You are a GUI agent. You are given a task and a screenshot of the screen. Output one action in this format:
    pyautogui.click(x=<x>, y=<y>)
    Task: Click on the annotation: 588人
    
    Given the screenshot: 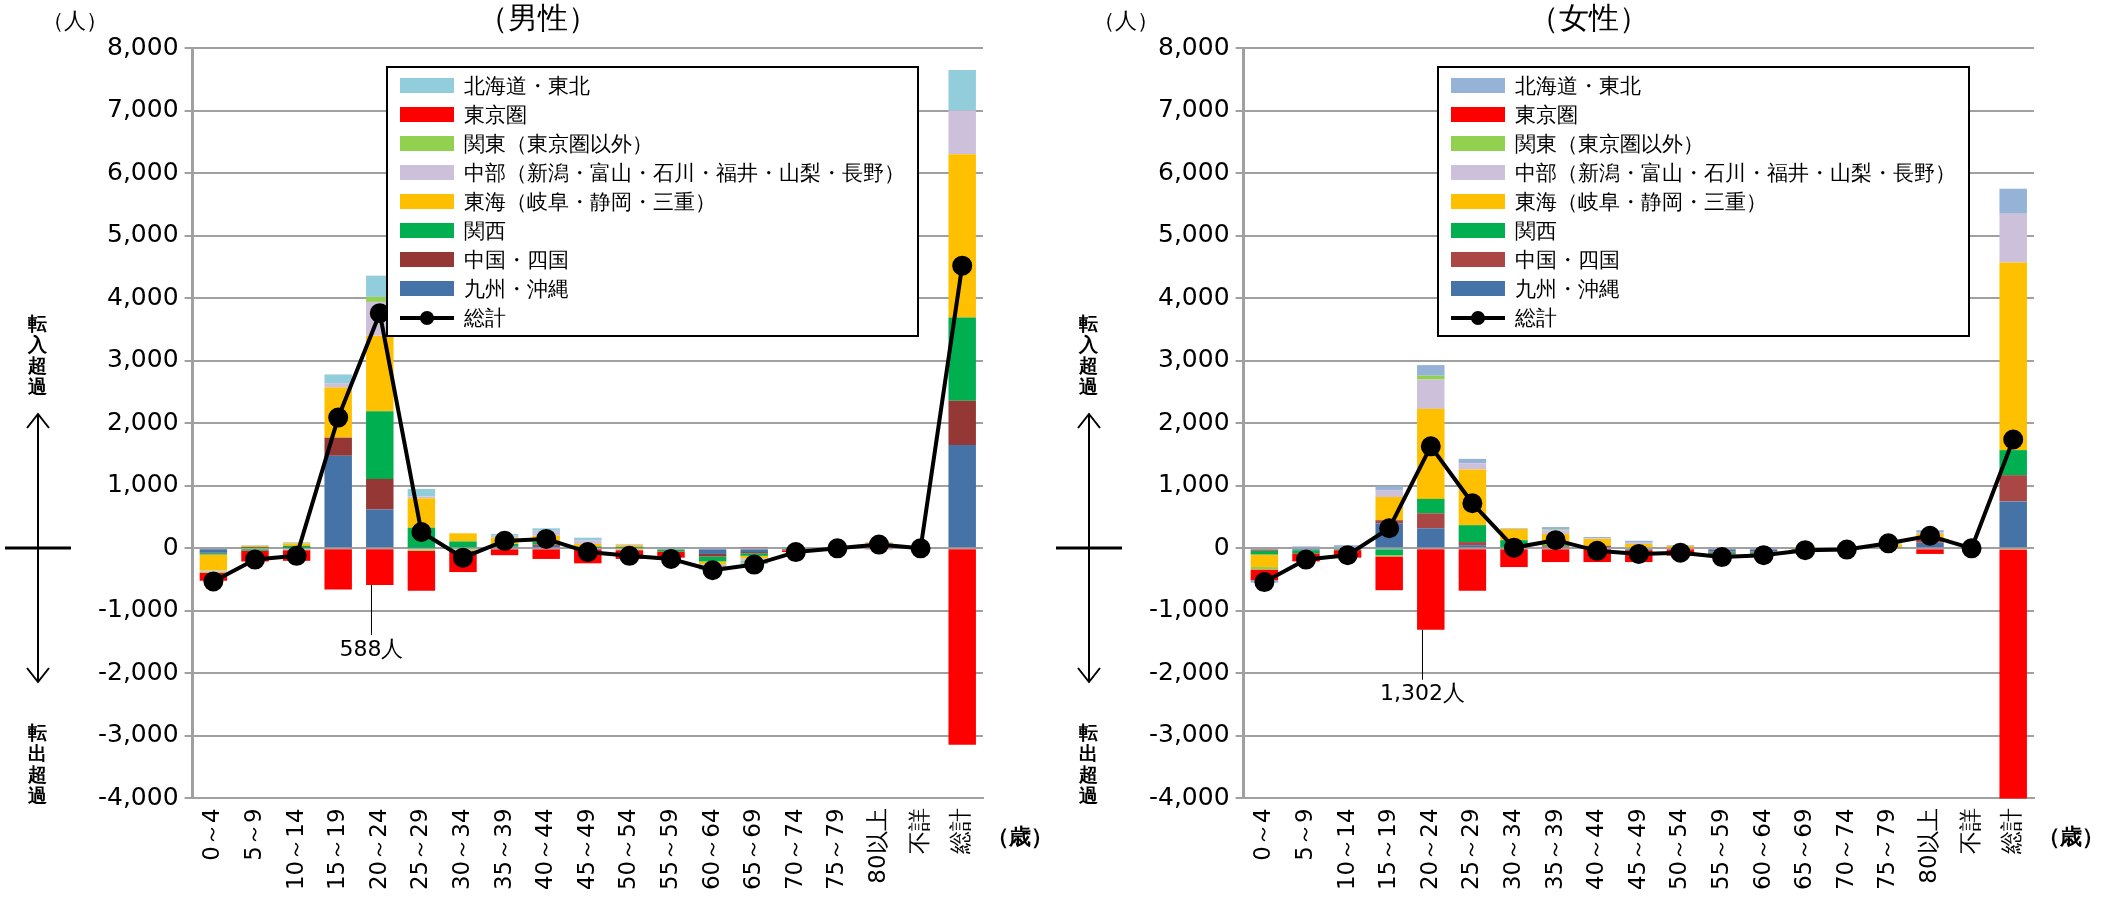 What is the action you would take?
    pyautogui.click(x=371, y=648)
    